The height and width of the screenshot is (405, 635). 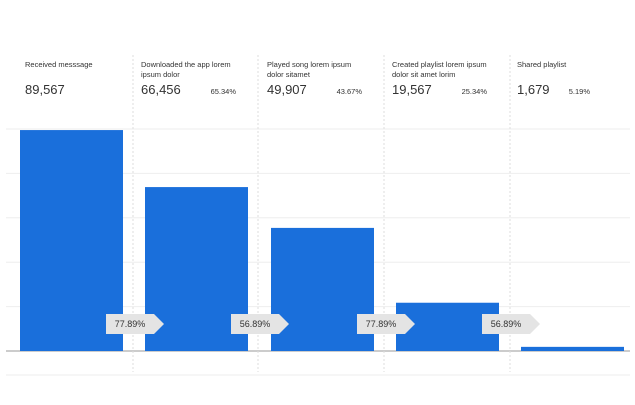 I want to click on stage-label: Played song lorem ipsum dolor sitamet, so click(x=309, y=69).